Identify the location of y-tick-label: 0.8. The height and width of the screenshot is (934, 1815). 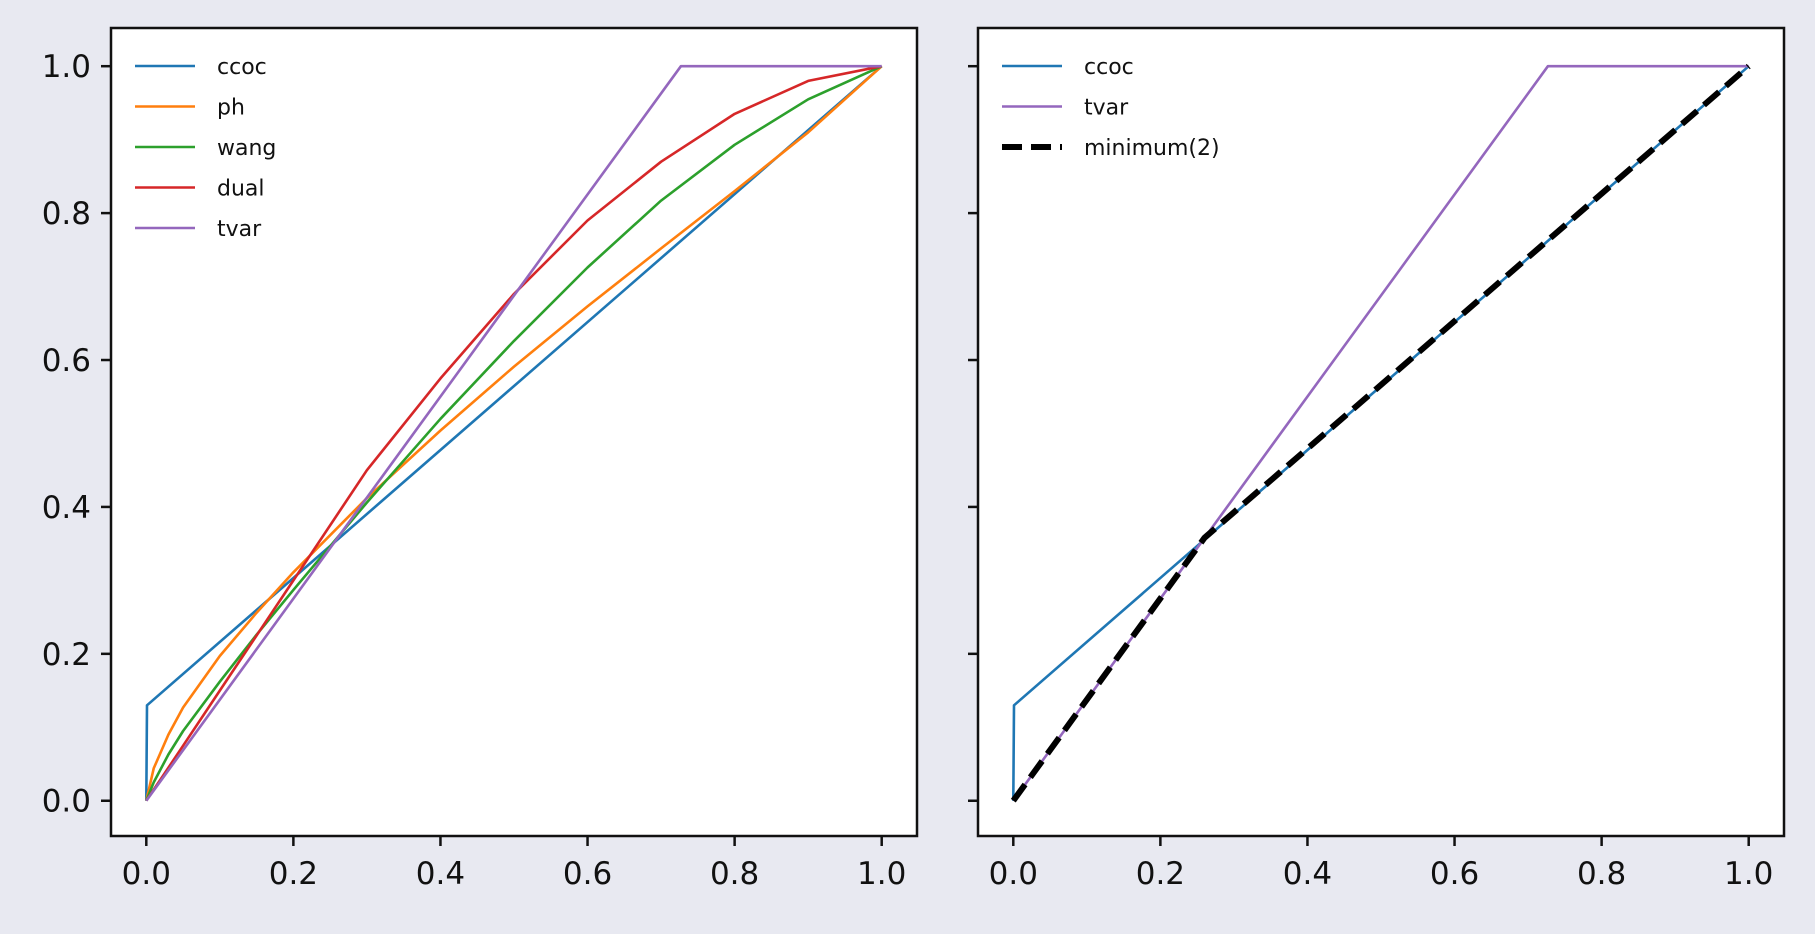
(66, 214).